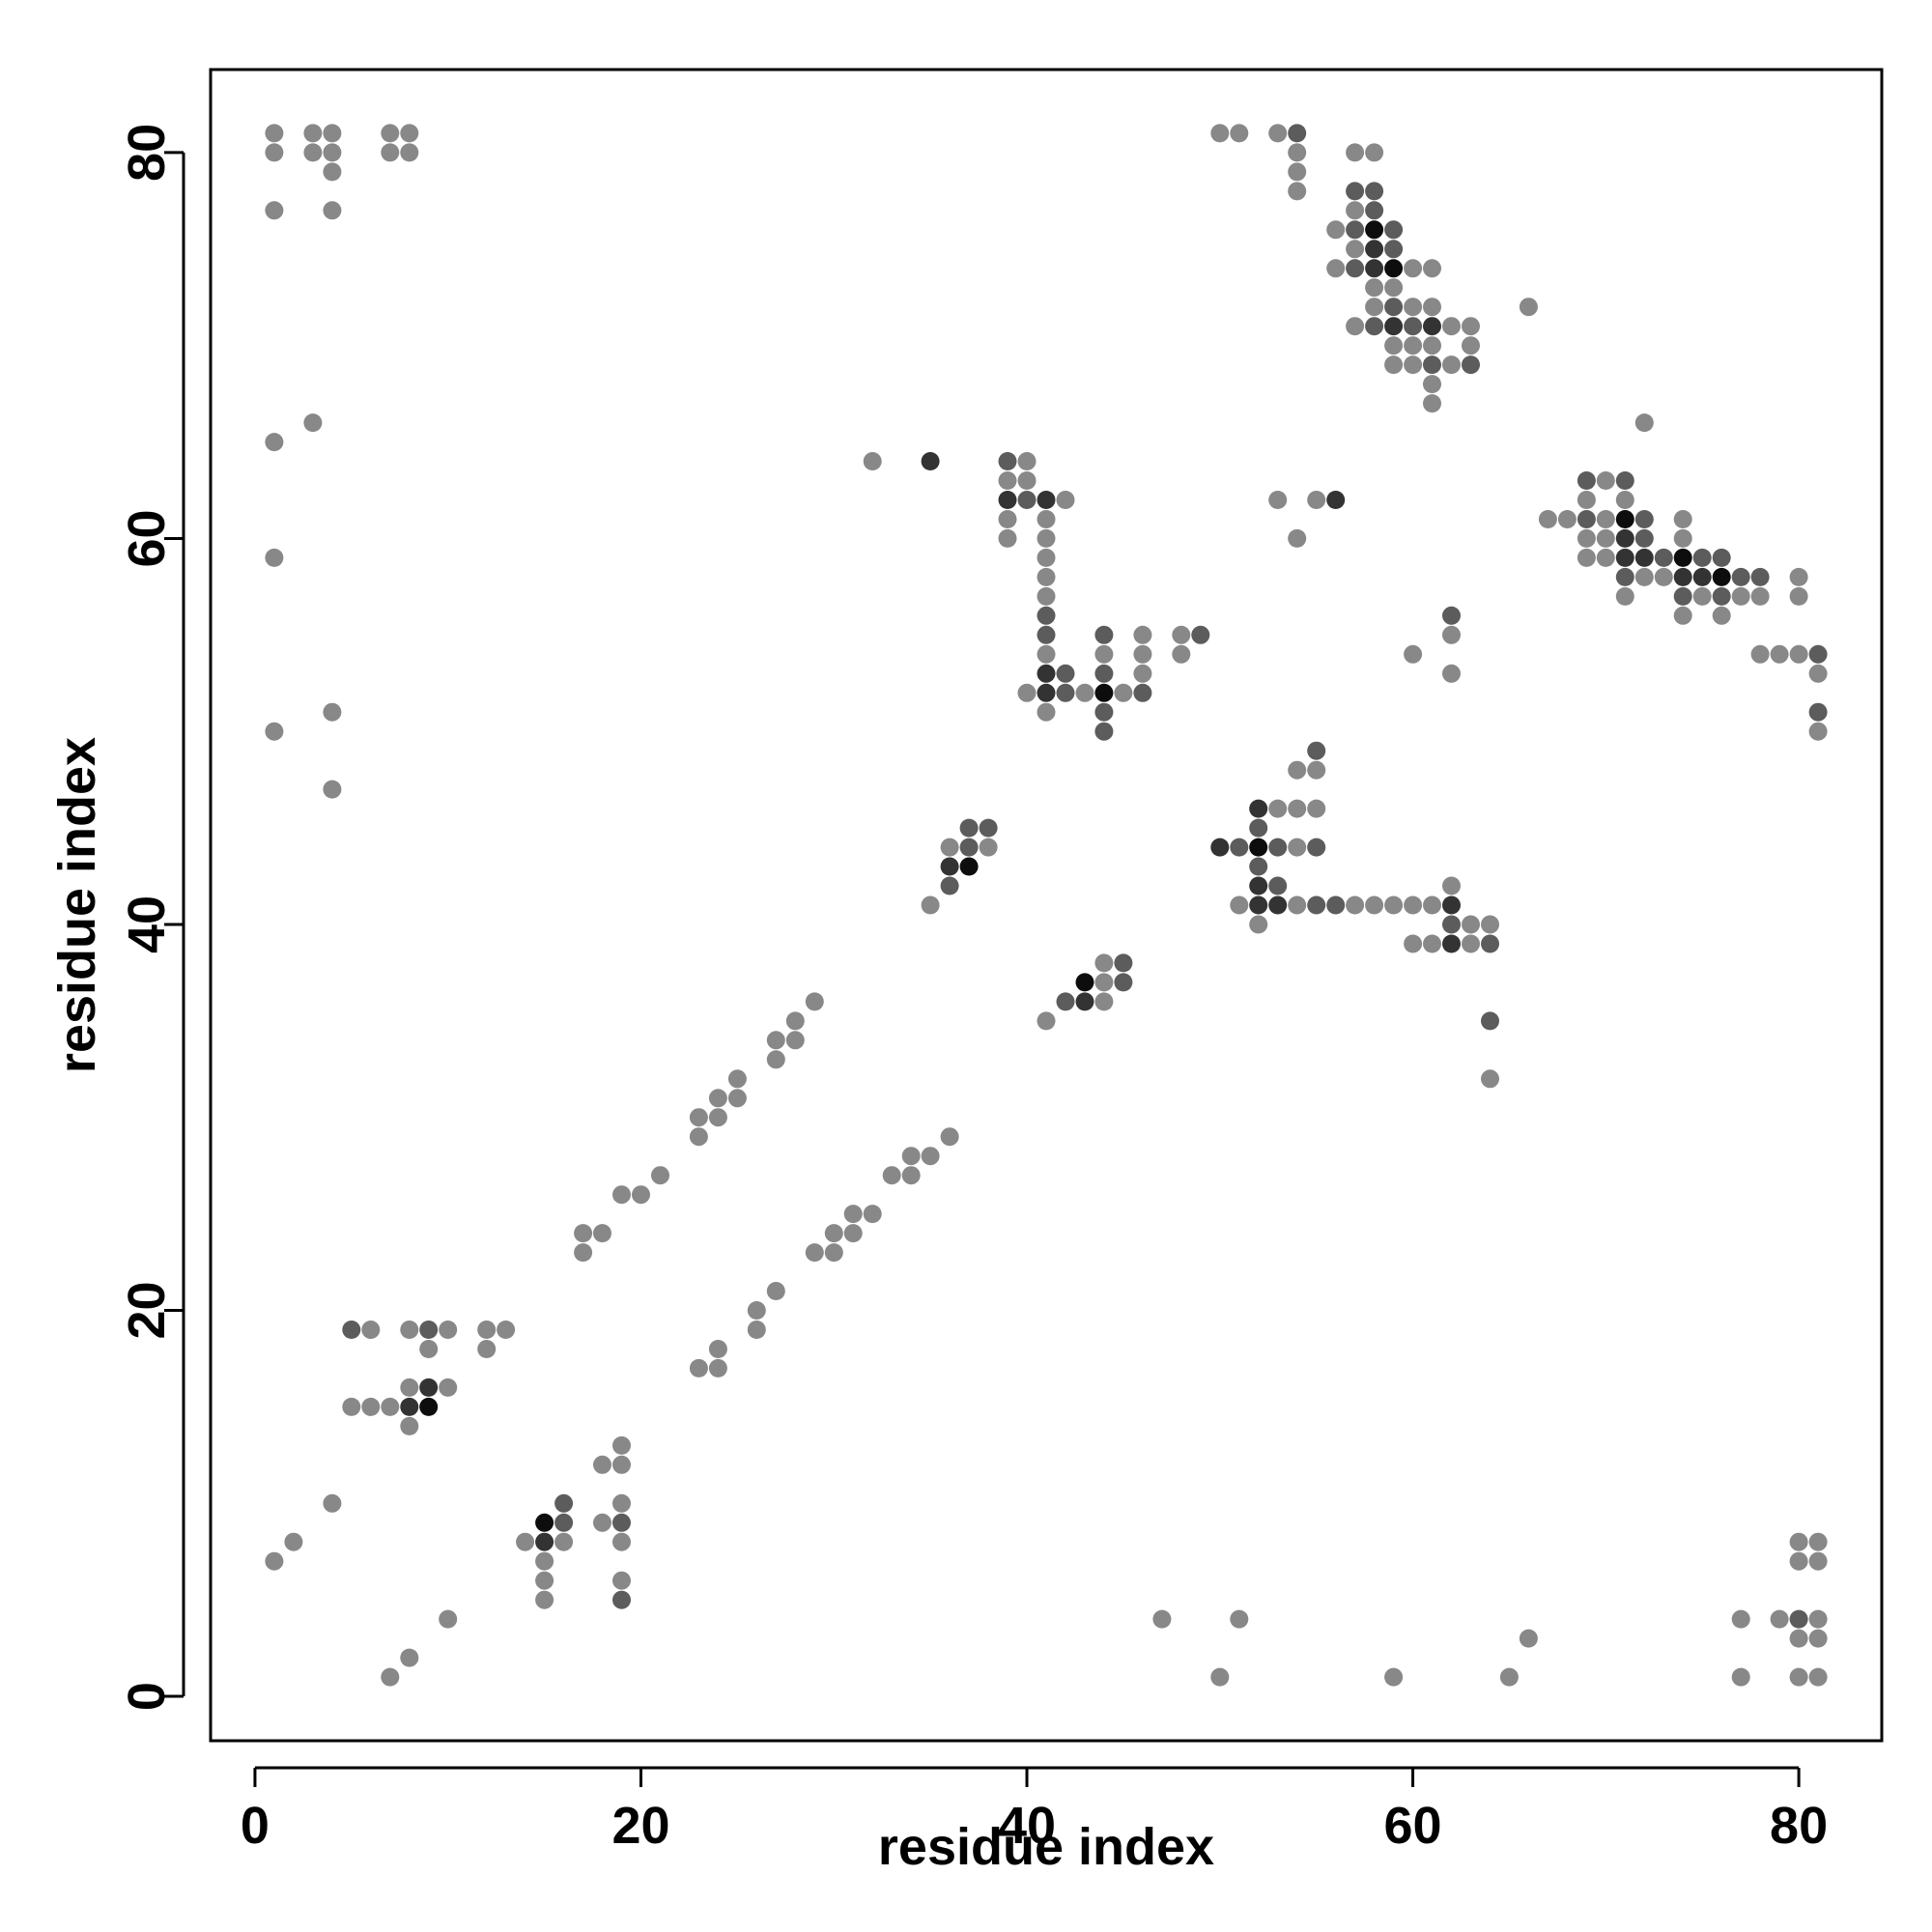 The width and height of the screenshot is (1932, 1932). I want to click on y-tick-label: 20, so click(147, 1310).